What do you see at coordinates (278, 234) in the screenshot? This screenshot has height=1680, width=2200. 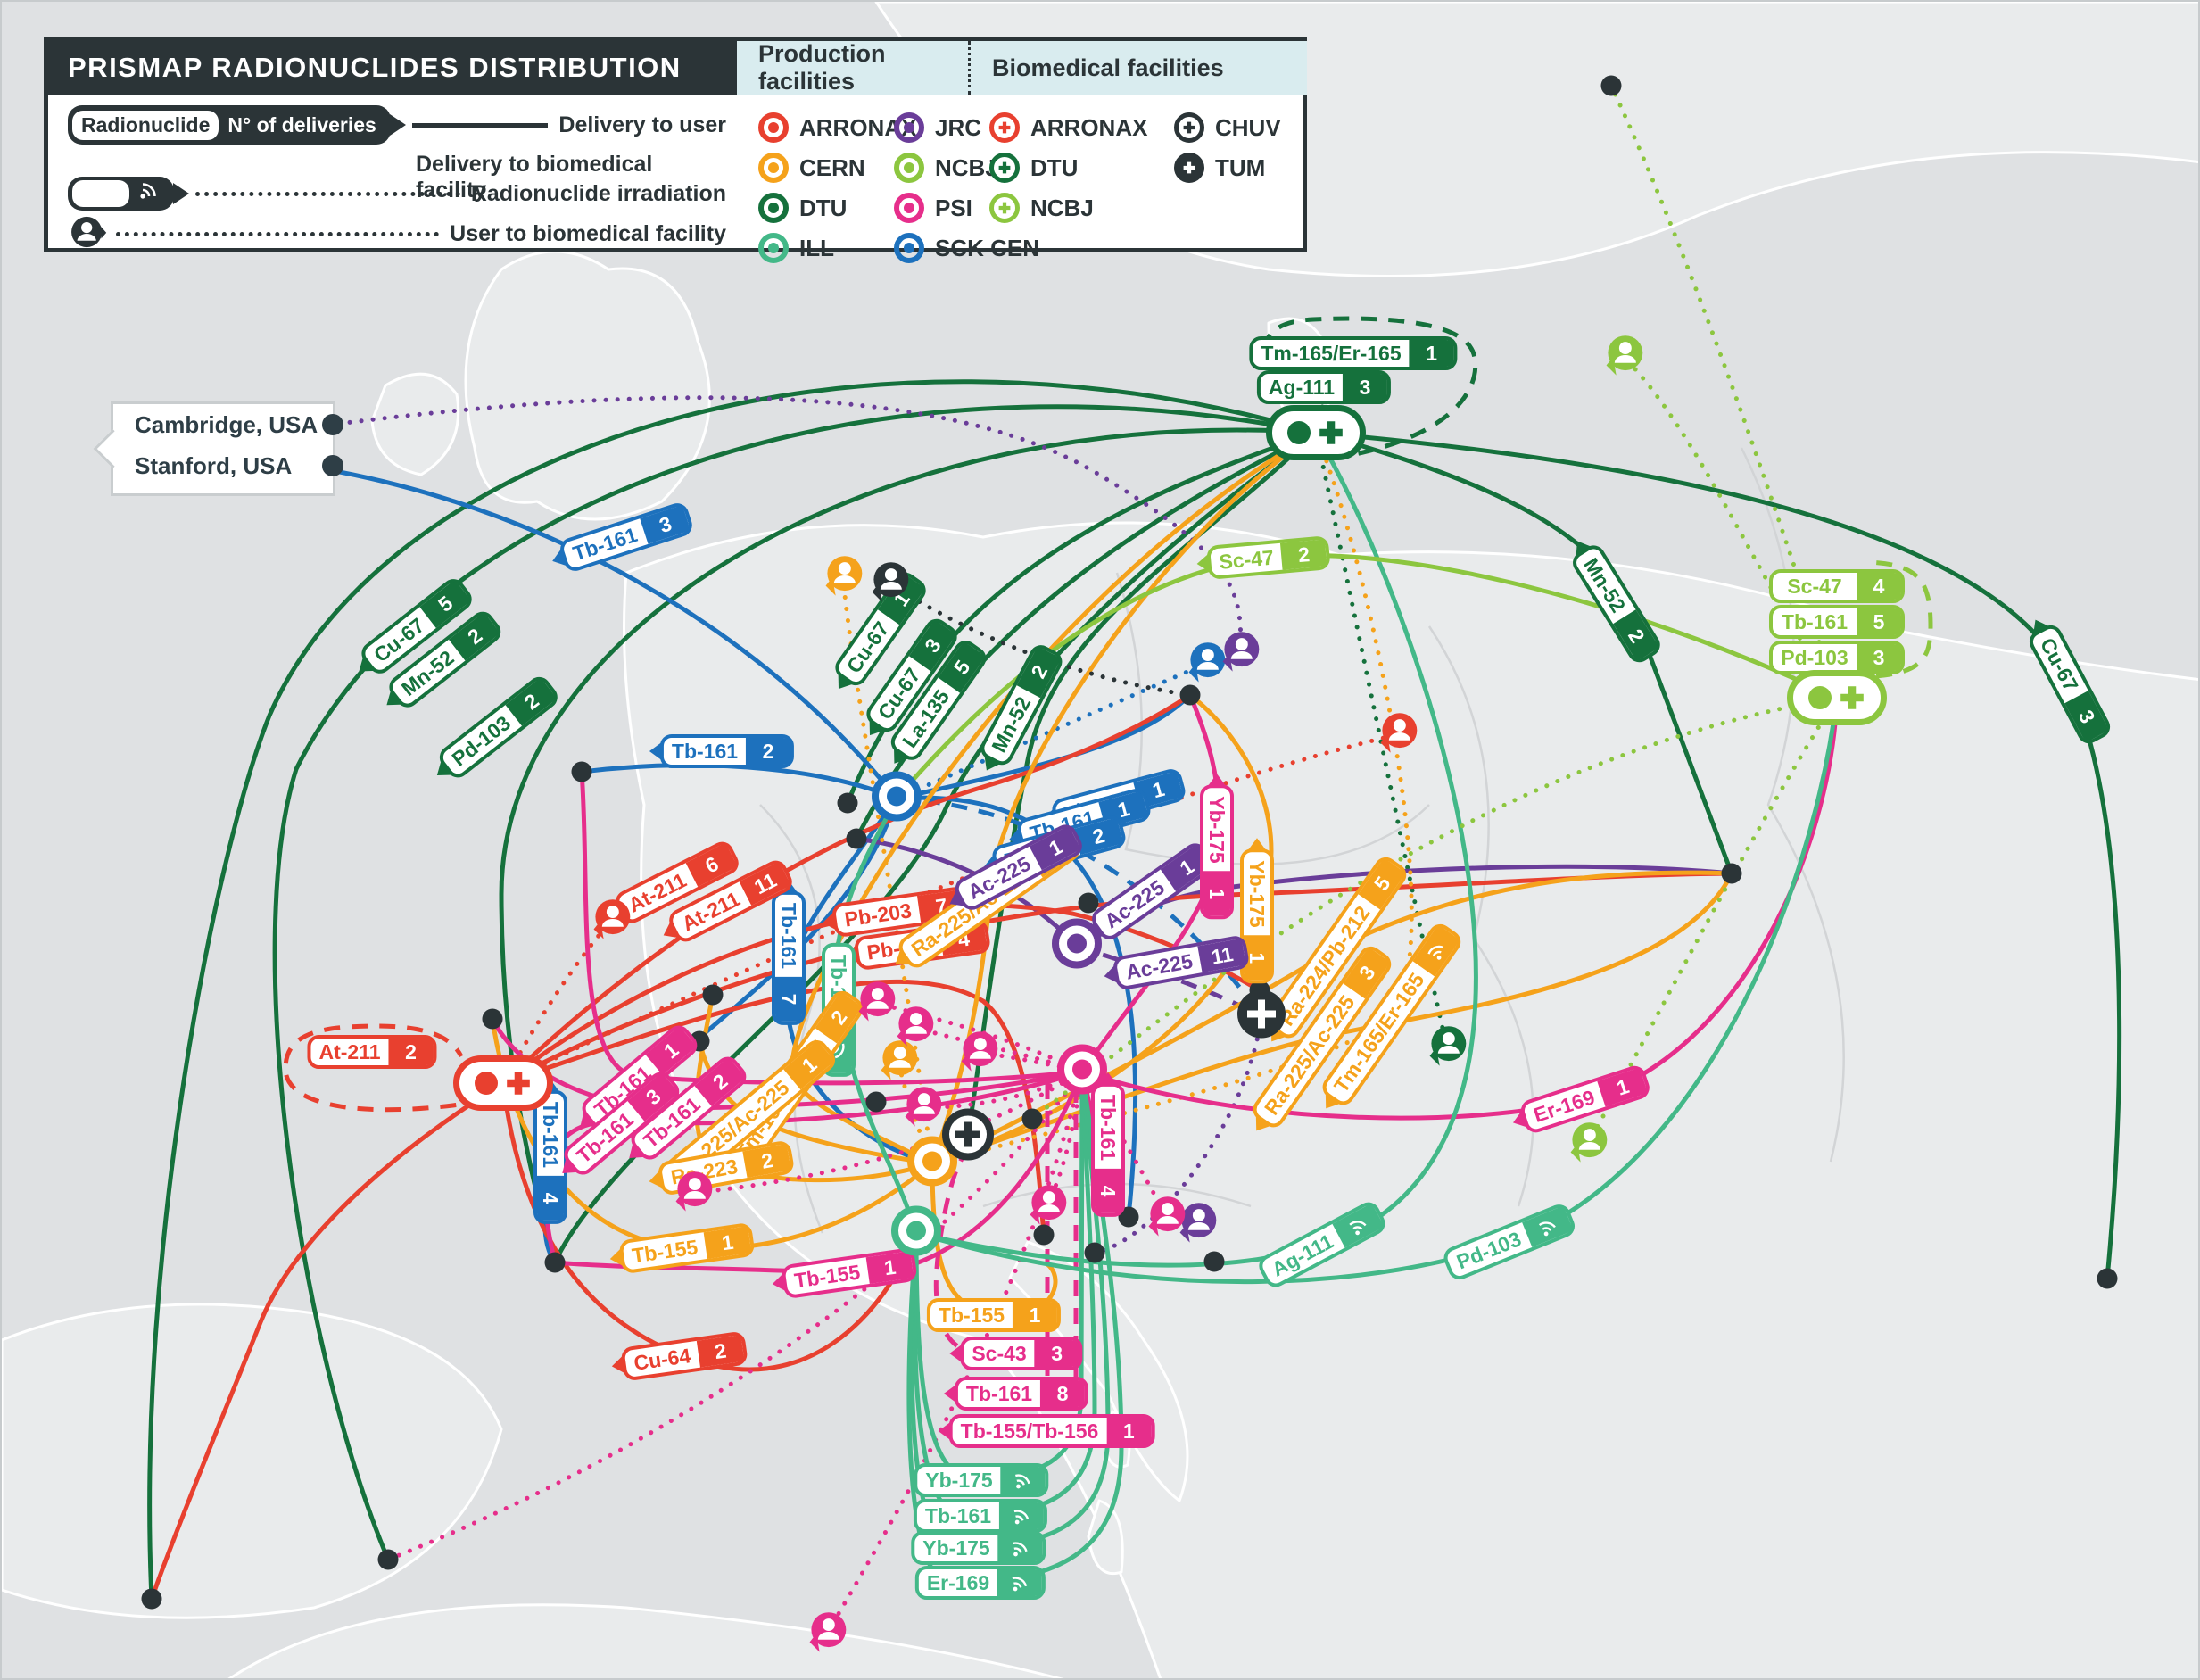 I see `dotted-line-sample` at bounding box center [278, 234].